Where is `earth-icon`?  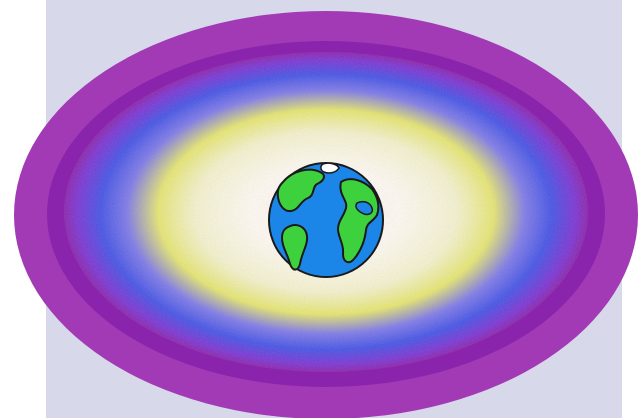 earth-icon is located at coordinates (326, 220).